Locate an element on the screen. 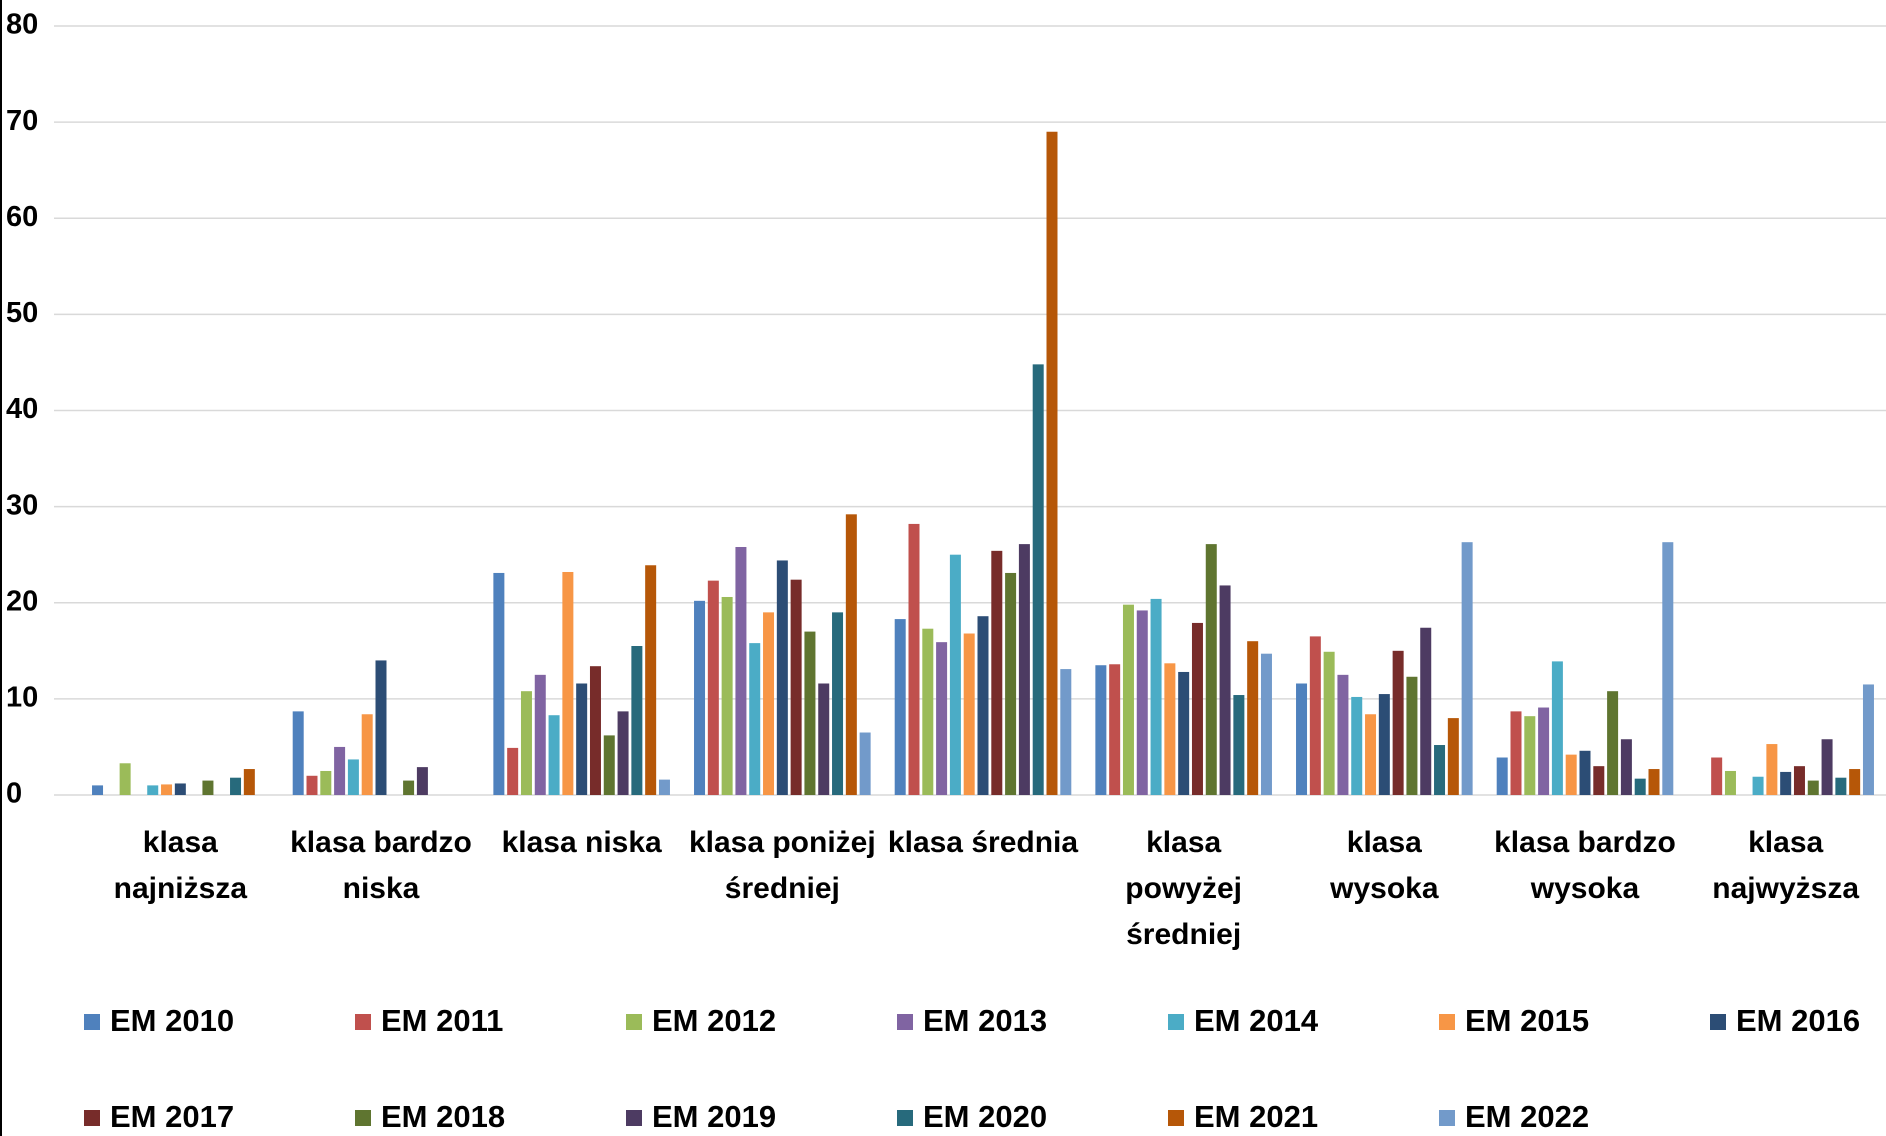  legend-label: EM 2016 is located at coordinates (1798, 1020).